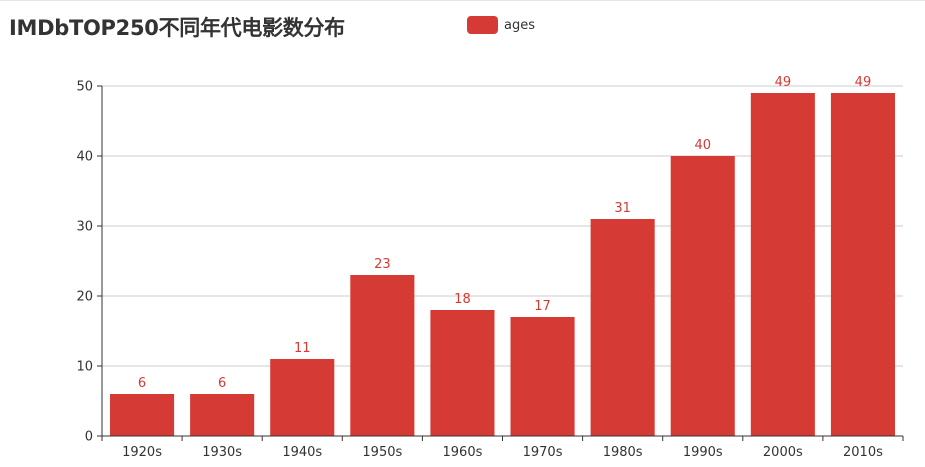 The height and width of the screenshot is (467, 925). What do you see at coordinates (702, 296) in the screenshot?
I see `bar-1990s` at bounding box center [702, 296].